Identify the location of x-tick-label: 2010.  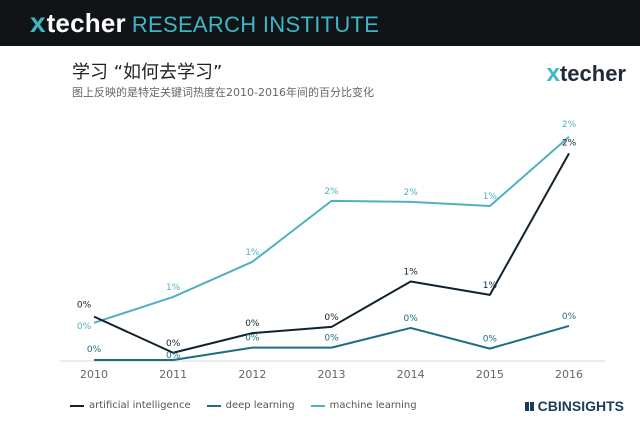
(94, 374).